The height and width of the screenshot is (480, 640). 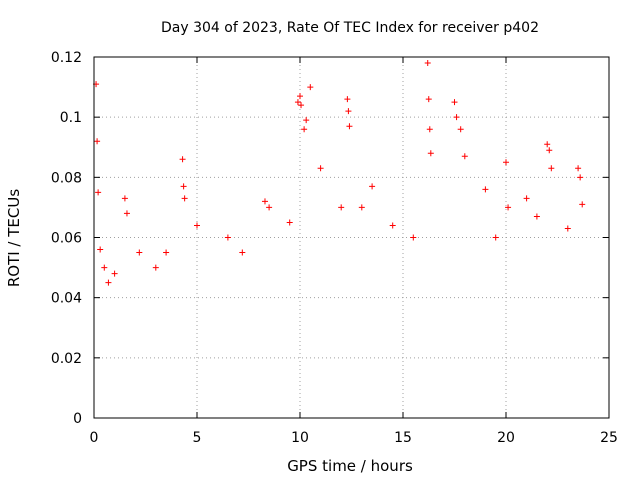 I want to click on y-tick-label: 0.04, so click(x=66, y=299).